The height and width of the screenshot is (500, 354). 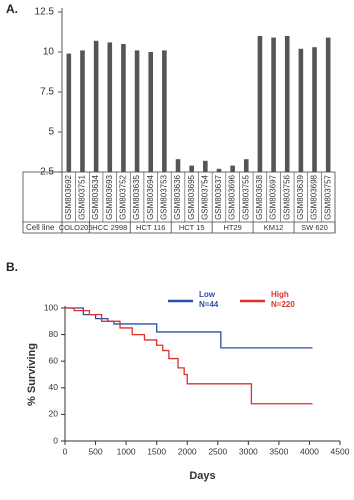 What do you see at coordinates (54, 360) in the screenshot?
I see `y-tick-label: 60` at bounding box center [54, 360].